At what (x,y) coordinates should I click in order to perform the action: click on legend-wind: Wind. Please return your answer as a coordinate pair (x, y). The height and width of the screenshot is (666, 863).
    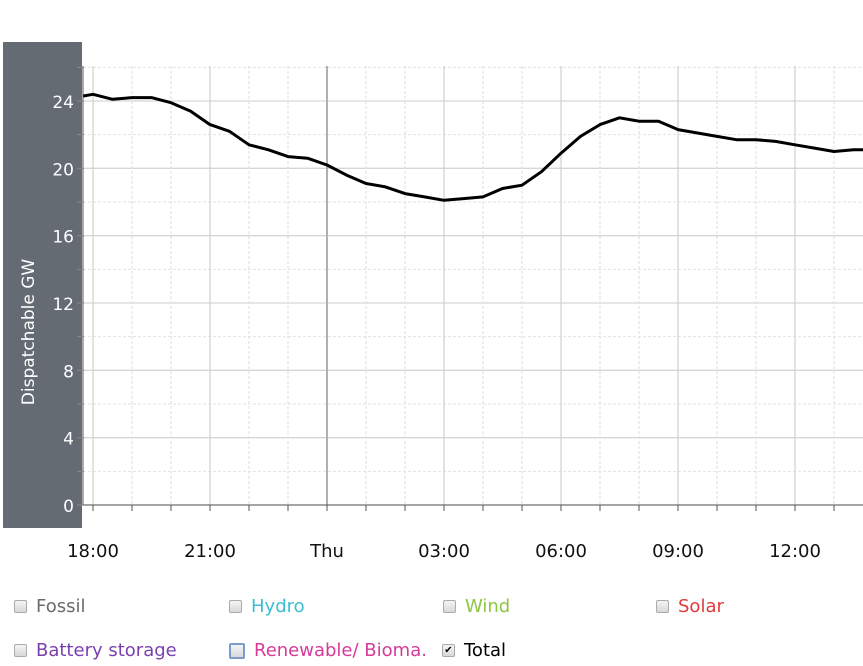
    Looking at the image, I should click on (476, 606).